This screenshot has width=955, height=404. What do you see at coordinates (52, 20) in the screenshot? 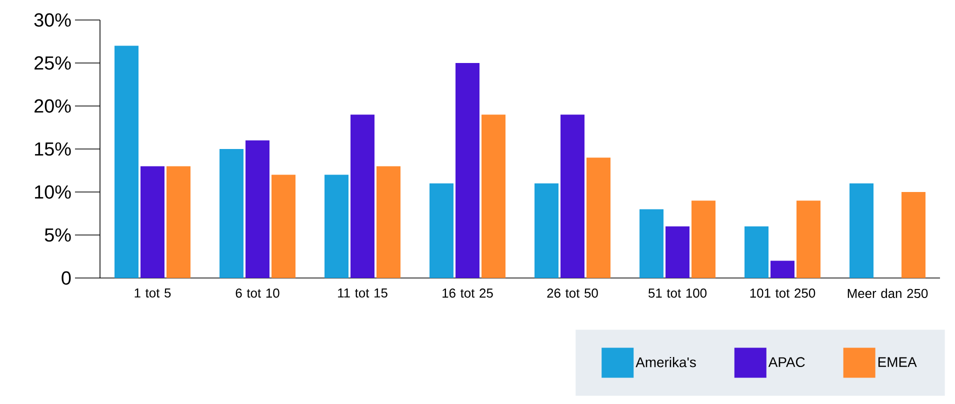
I see `y-tick-label: 30%` at bounding box center [52, 20].